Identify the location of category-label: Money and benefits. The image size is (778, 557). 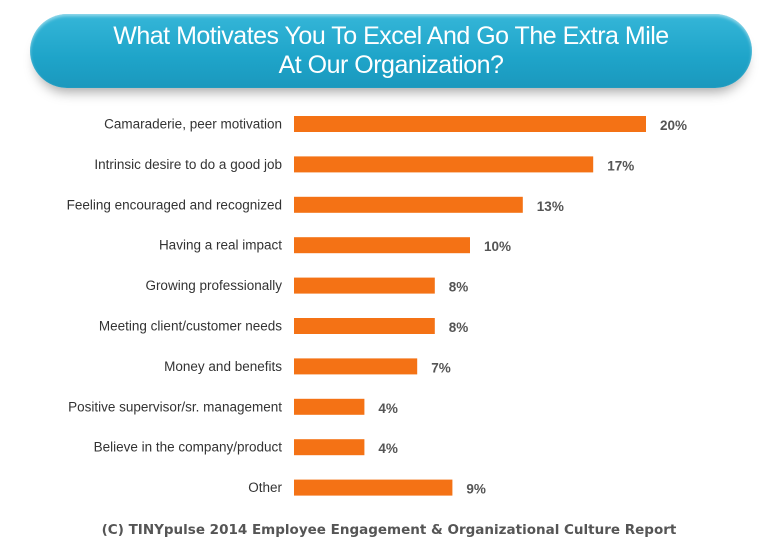
(223, 366).